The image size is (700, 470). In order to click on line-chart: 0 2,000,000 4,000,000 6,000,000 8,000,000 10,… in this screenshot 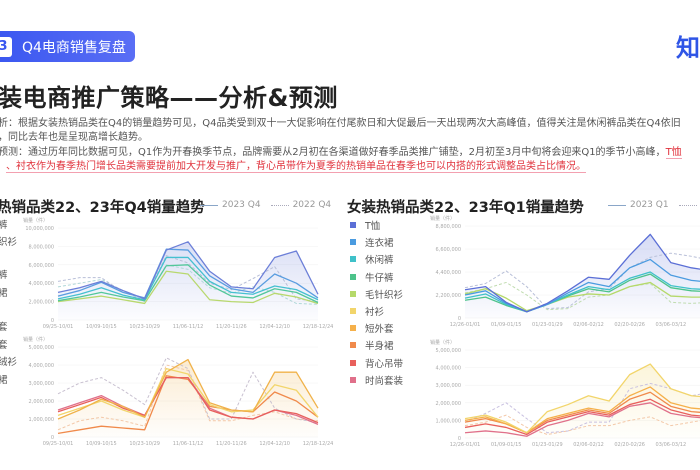, I will do `click(178, 273)`.